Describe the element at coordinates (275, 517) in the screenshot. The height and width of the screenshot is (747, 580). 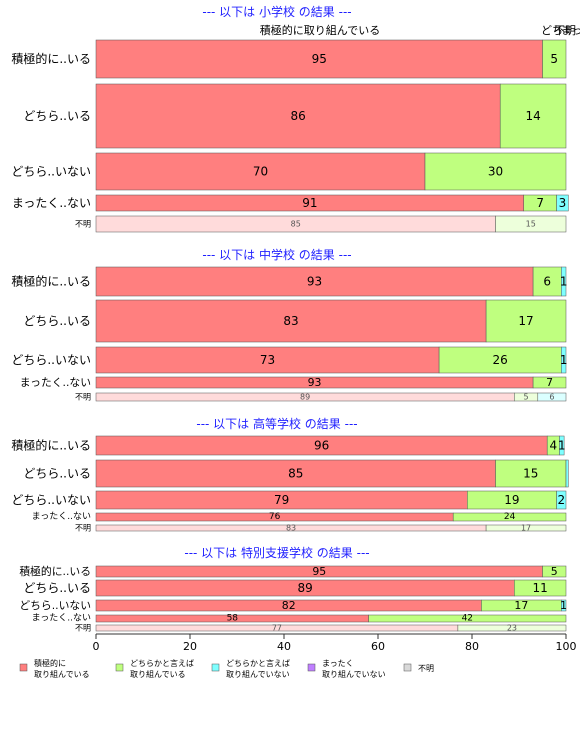
I see `data-label: 76` at that location.